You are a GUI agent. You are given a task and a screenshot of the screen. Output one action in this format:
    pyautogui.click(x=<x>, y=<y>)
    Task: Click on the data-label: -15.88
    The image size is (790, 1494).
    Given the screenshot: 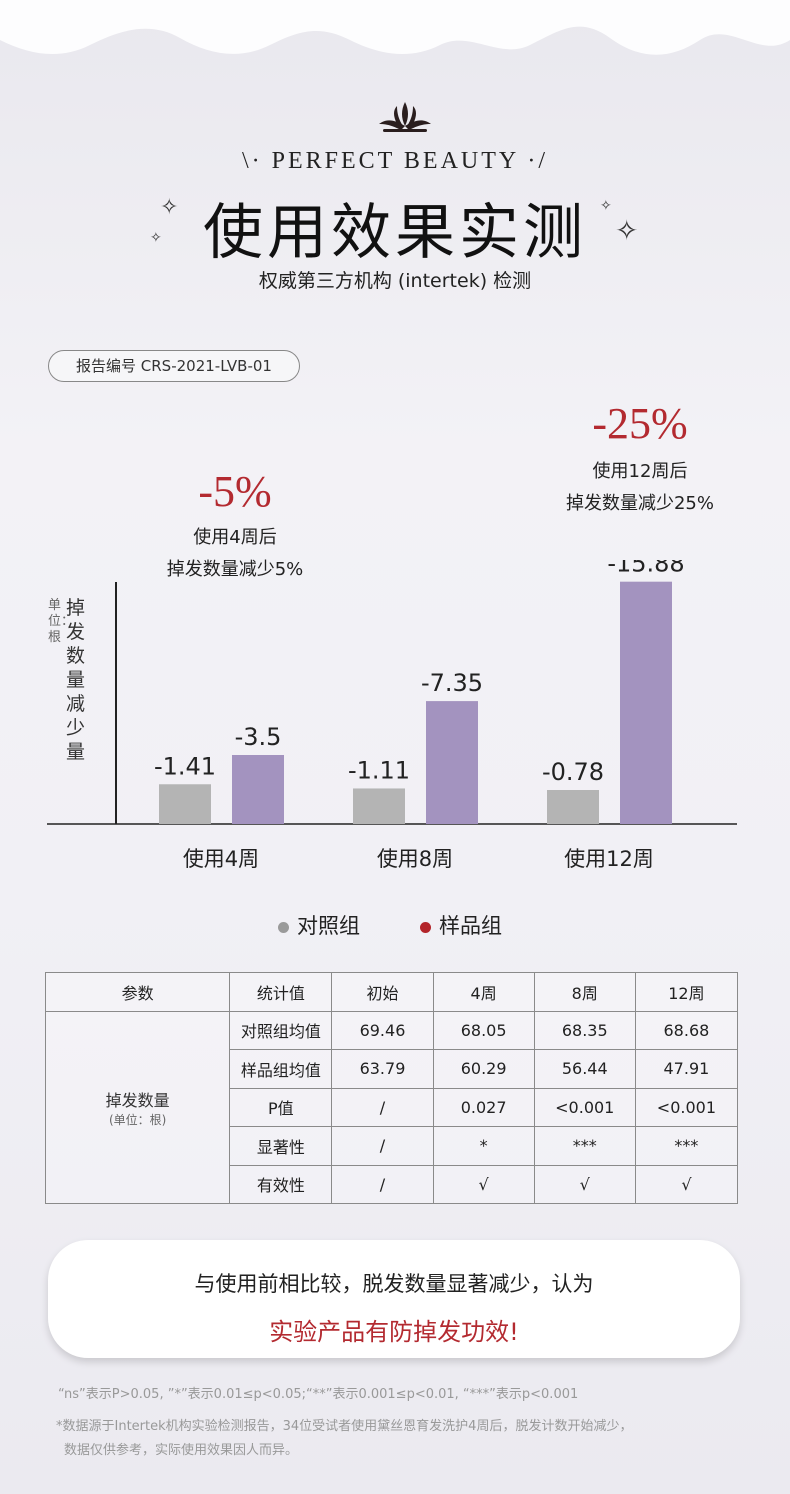 What is the action you would take?
    pyautogui.click(x=645, y=569)
    